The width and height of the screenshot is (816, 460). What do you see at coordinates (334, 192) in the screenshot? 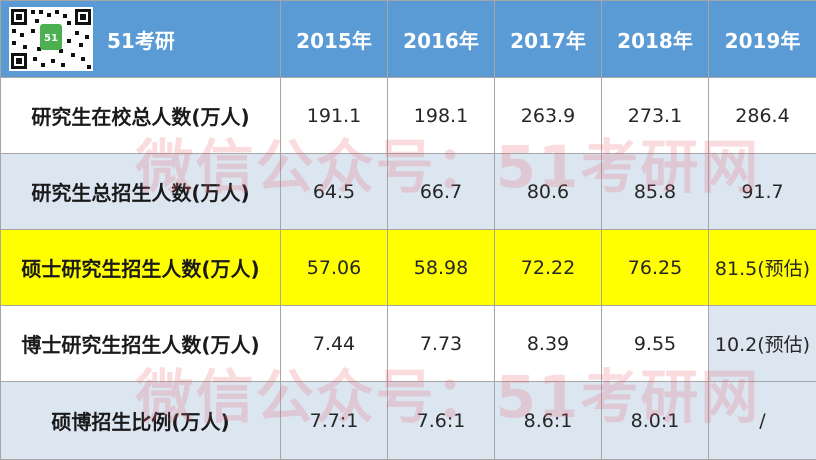
I see `table-cell: 64.5` at bounding box center [334, 192].